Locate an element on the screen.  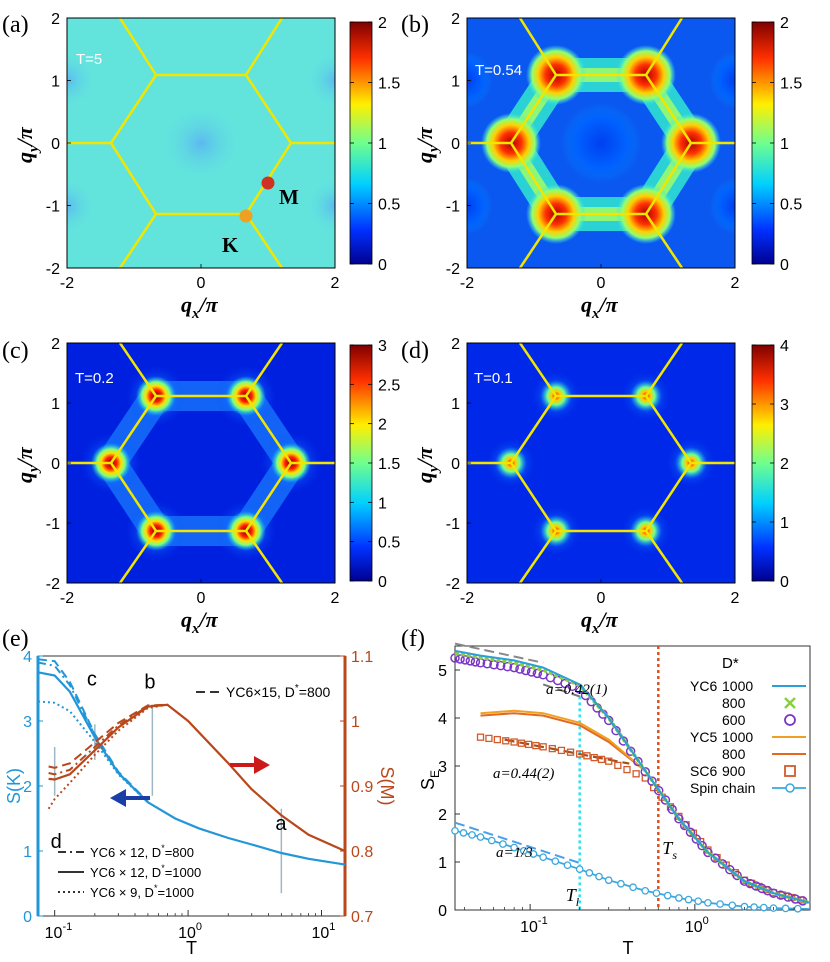
tl-label: Tl is located at coordinates (573, 897).